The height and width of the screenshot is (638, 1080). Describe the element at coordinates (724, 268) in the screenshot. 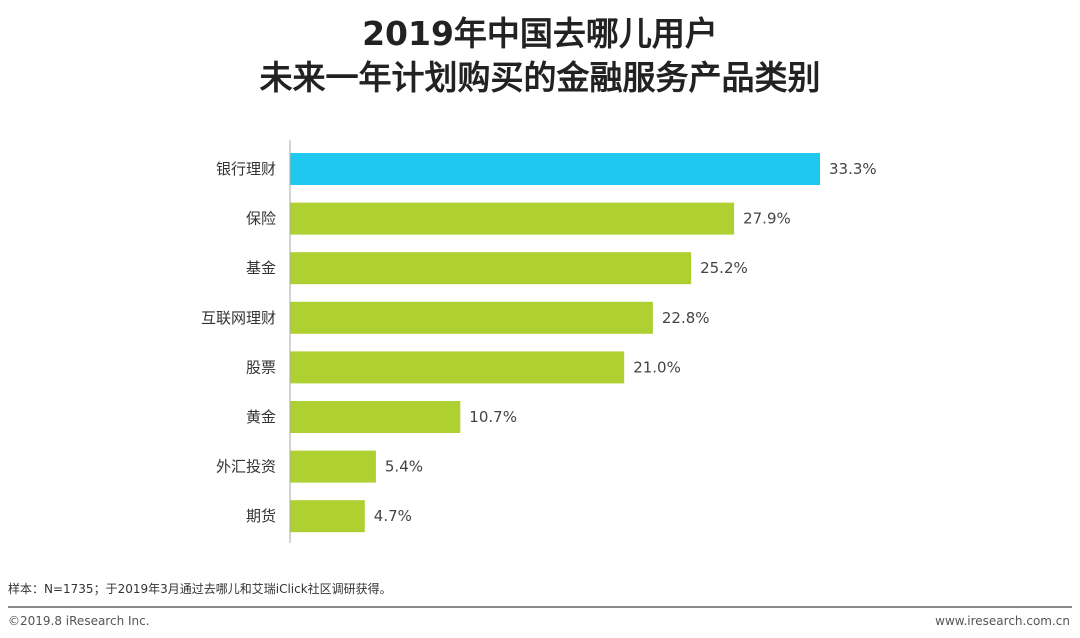

I see `value-label: 25.2%` at that location.